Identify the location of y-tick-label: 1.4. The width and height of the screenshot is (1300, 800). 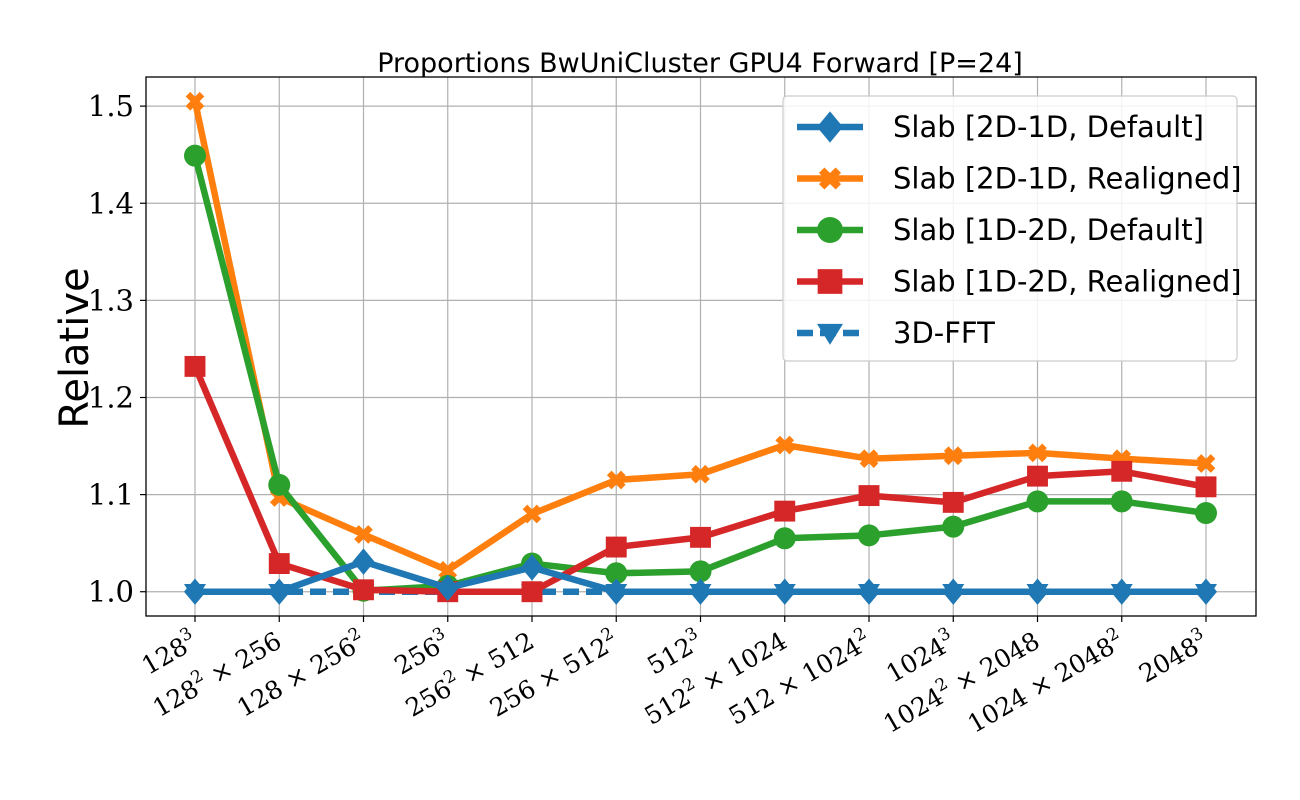
(111, 203).